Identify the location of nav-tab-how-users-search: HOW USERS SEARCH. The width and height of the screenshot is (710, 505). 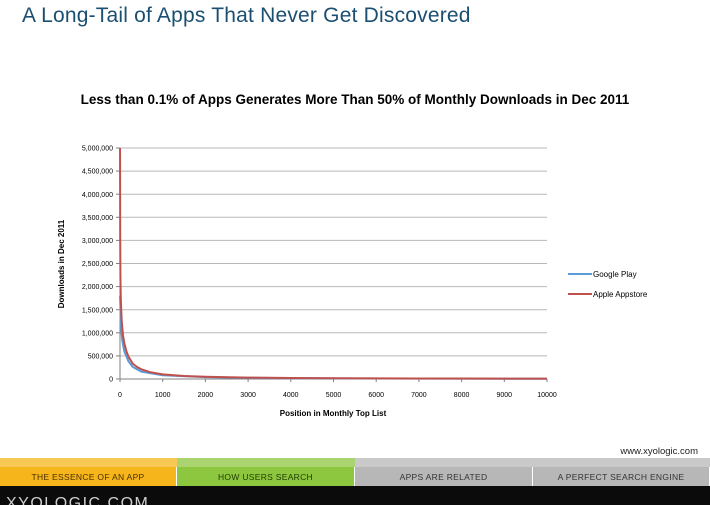
(266, 476).